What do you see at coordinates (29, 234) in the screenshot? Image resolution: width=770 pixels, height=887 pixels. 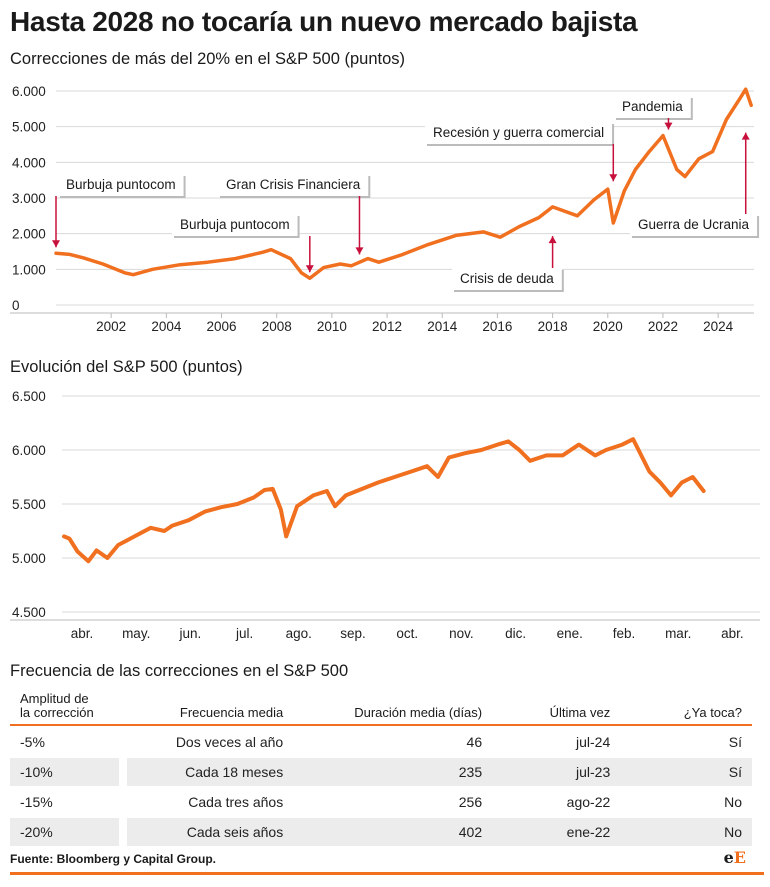 I see `y-tick-label: 2.000` at bounding box center [29, 234].